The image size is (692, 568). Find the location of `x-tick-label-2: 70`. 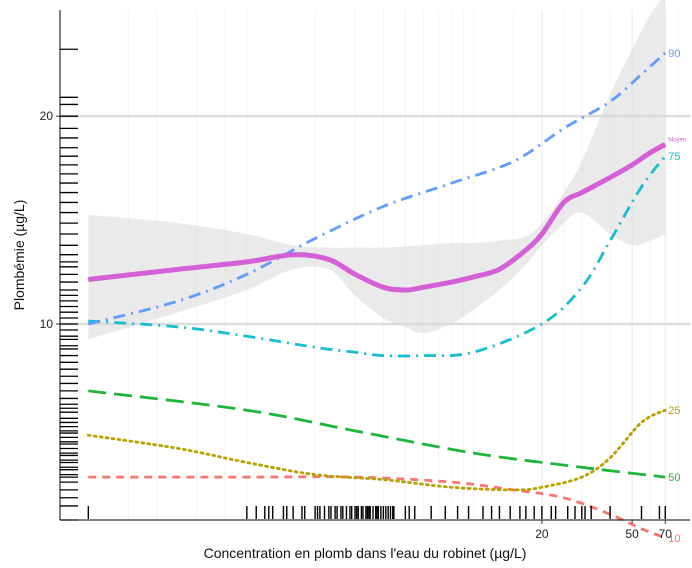

x-tick-label-2: 70 is located at coordinates (666, 534).